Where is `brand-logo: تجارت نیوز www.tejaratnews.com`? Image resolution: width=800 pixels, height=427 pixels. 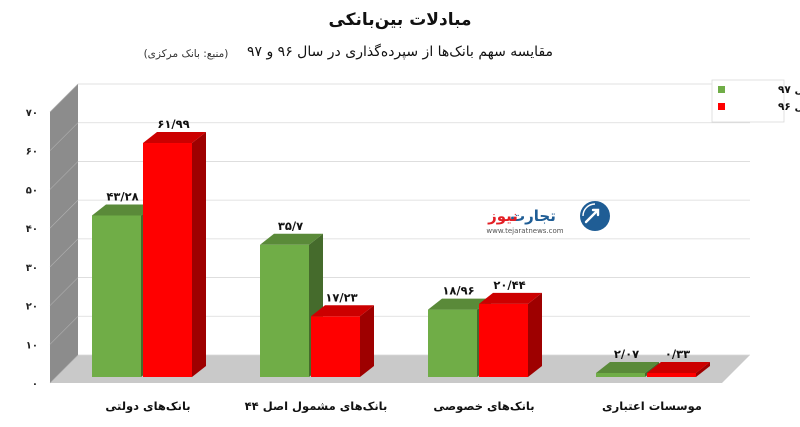 brand-logo: تجارت نیوز www.tejaratnews.com is located at coordinates (548, 218).